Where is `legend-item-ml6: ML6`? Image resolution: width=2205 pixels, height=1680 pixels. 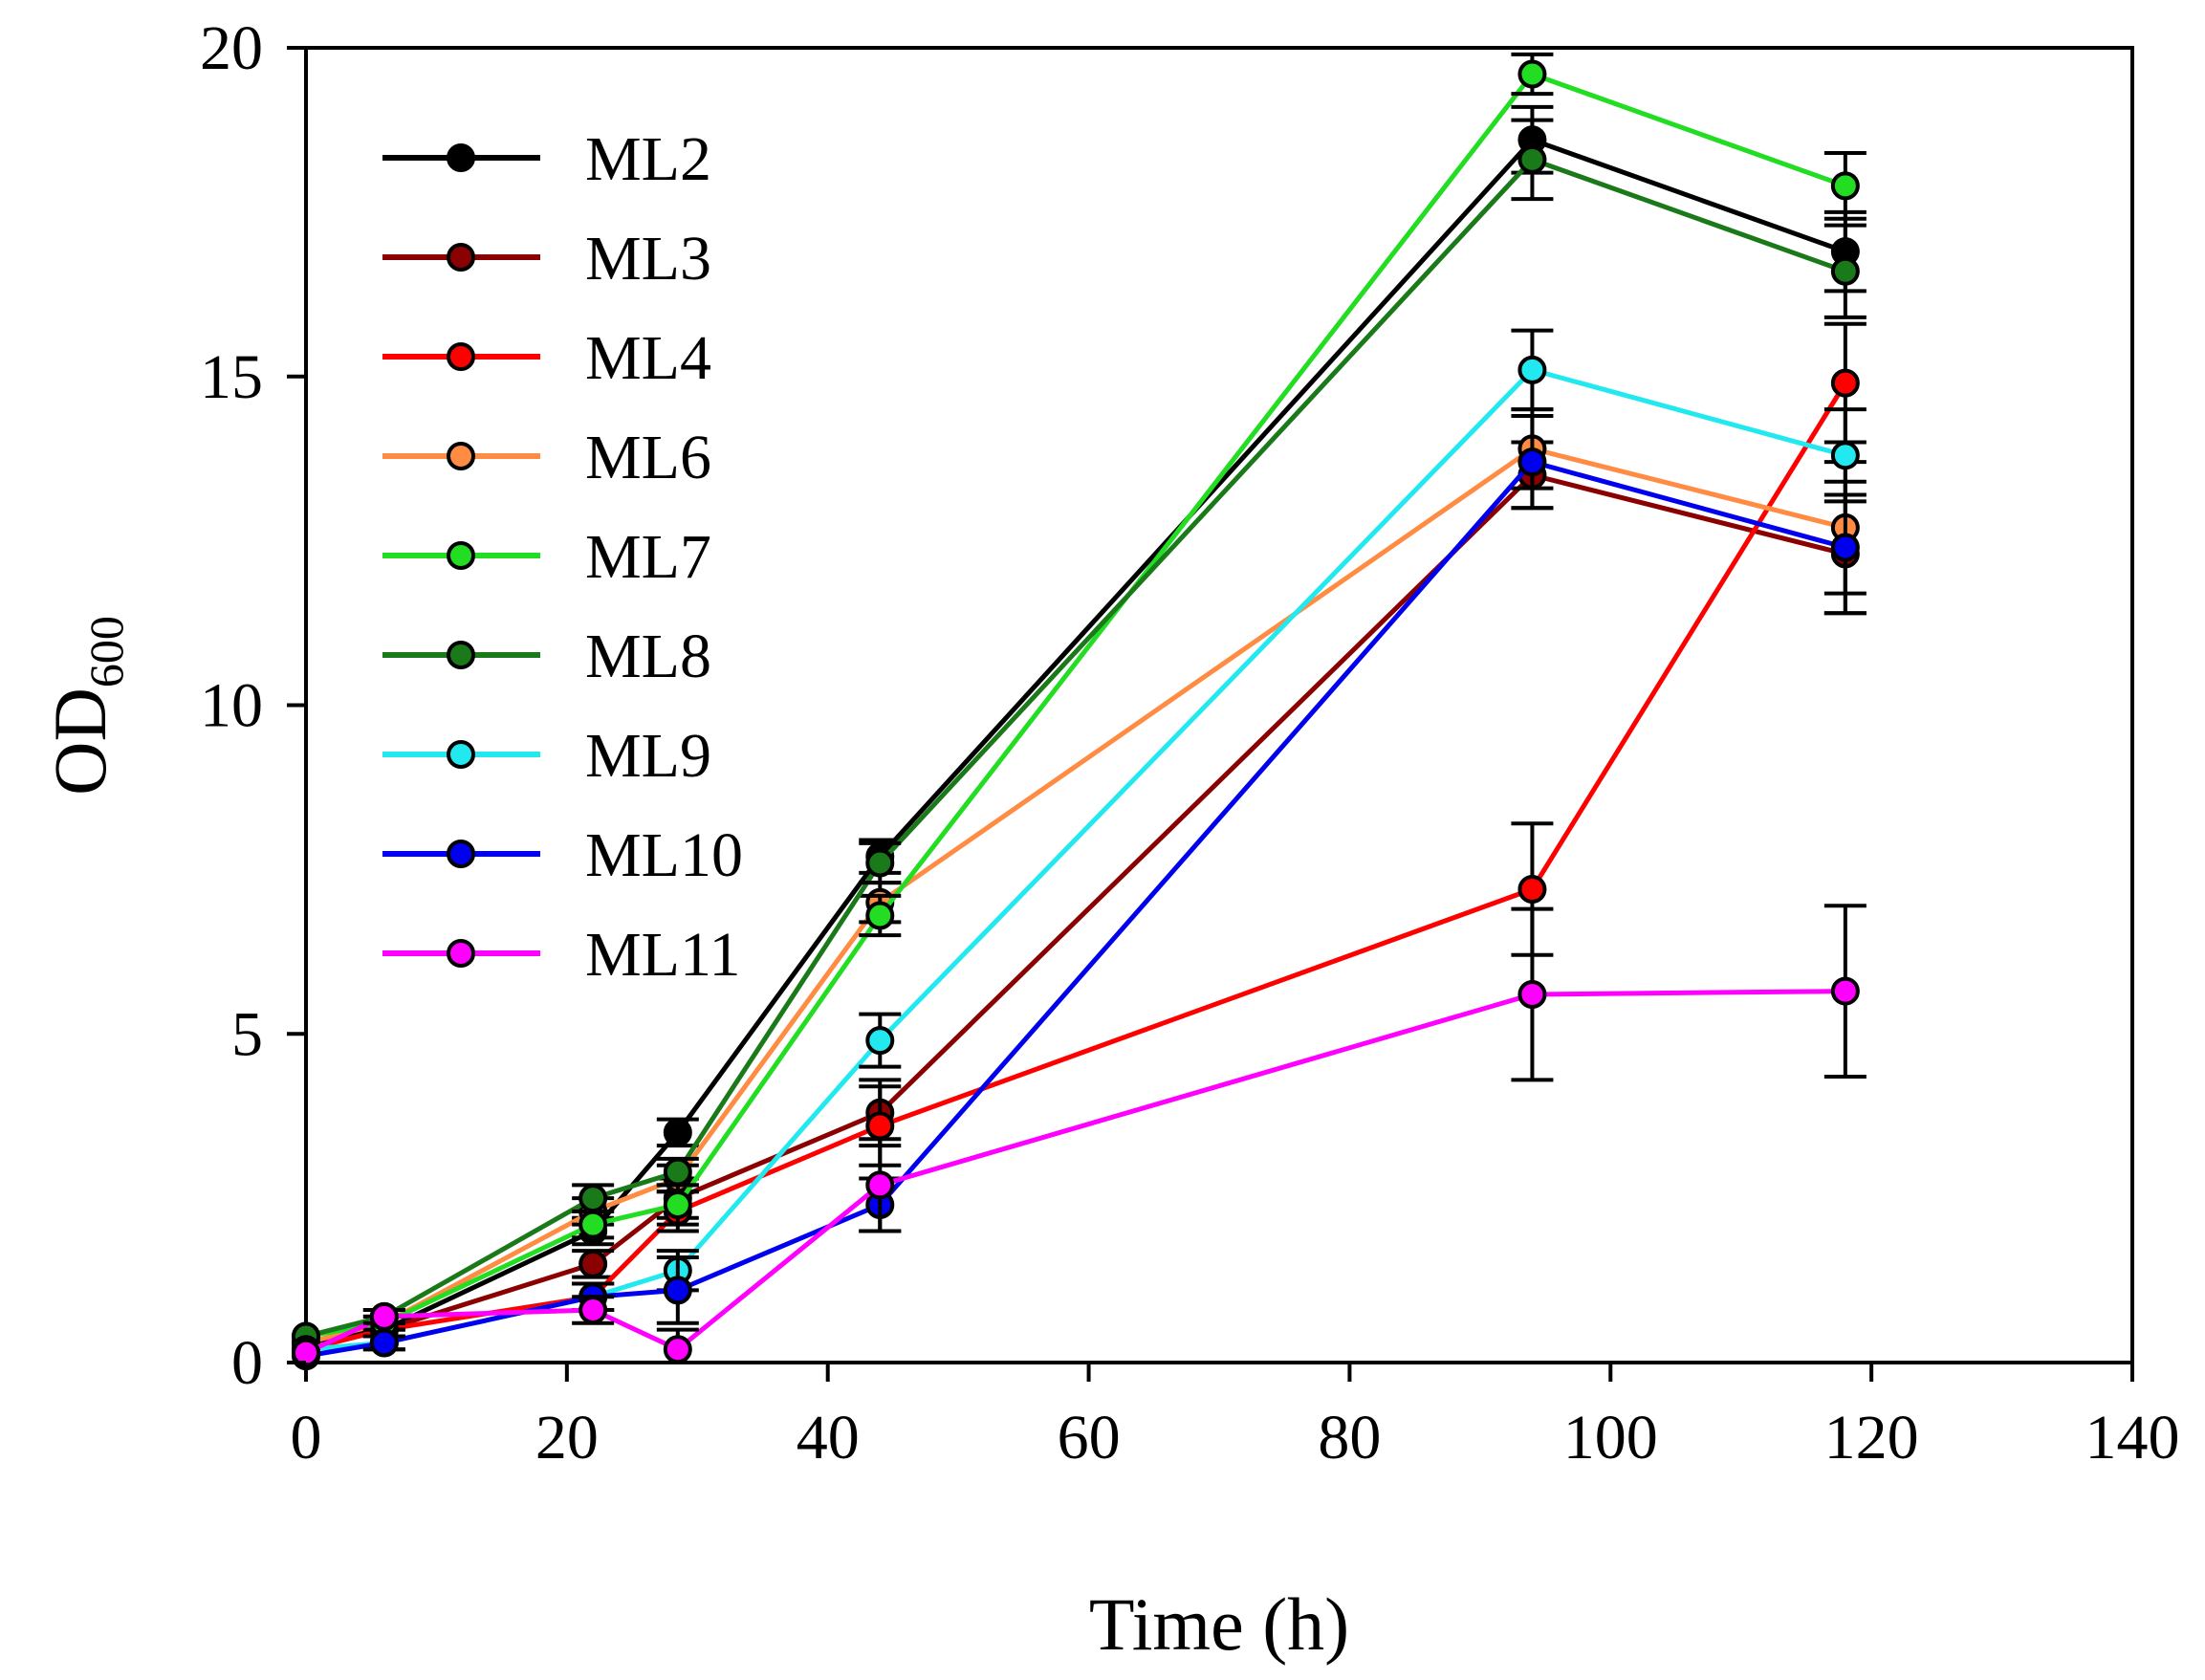 legend-item-ml6: ML6 is located at coordinates (546, 457).